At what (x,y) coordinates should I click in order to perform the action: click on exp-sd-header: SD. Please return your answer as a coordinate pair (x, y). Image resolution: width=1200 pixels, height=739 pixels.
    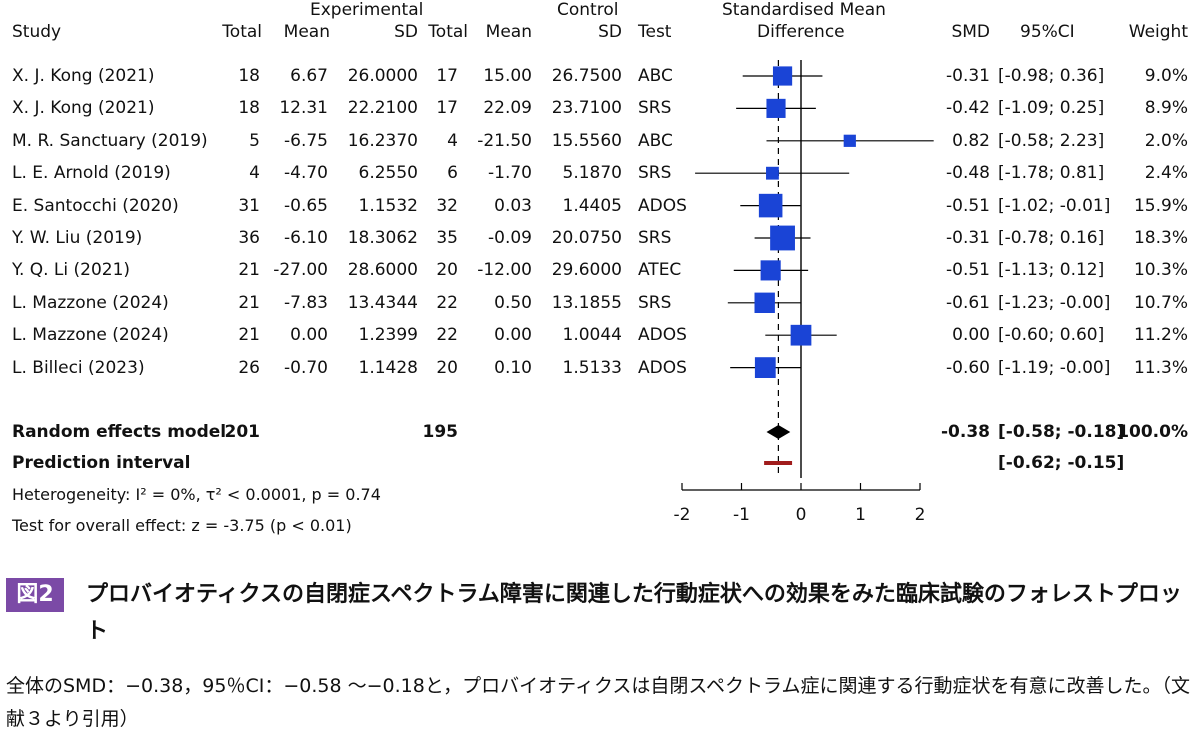
    Looking at the image, I should click on (406, 32).